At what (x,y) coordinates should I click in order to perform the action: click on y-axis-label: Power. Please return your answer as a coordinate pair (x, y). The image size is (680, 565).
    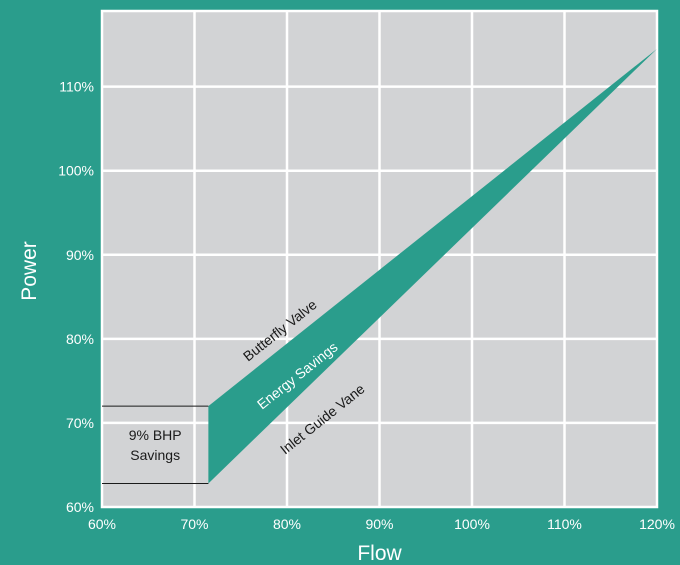
    Looking at the image, I should click on (29, 271).